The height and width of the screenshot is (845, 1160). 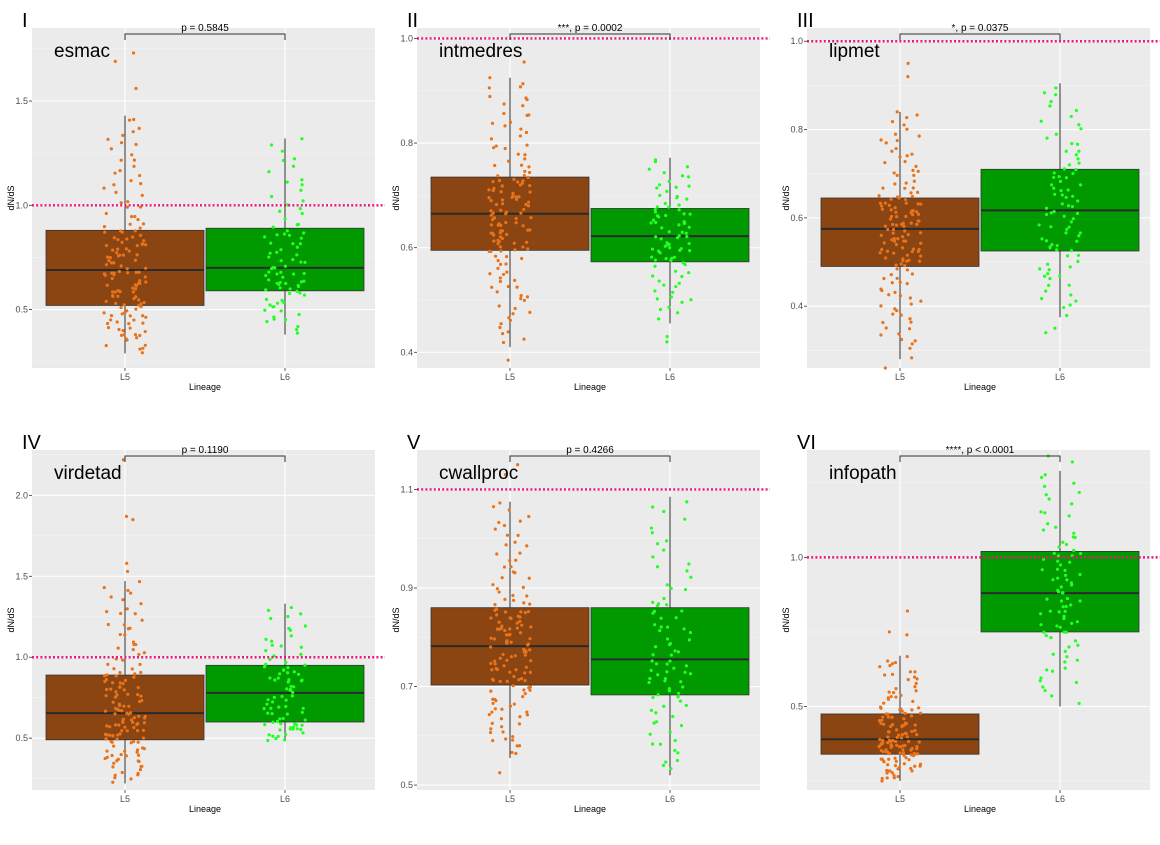 I want to click on x-tick-label: L5, so click(x=125, y=377).